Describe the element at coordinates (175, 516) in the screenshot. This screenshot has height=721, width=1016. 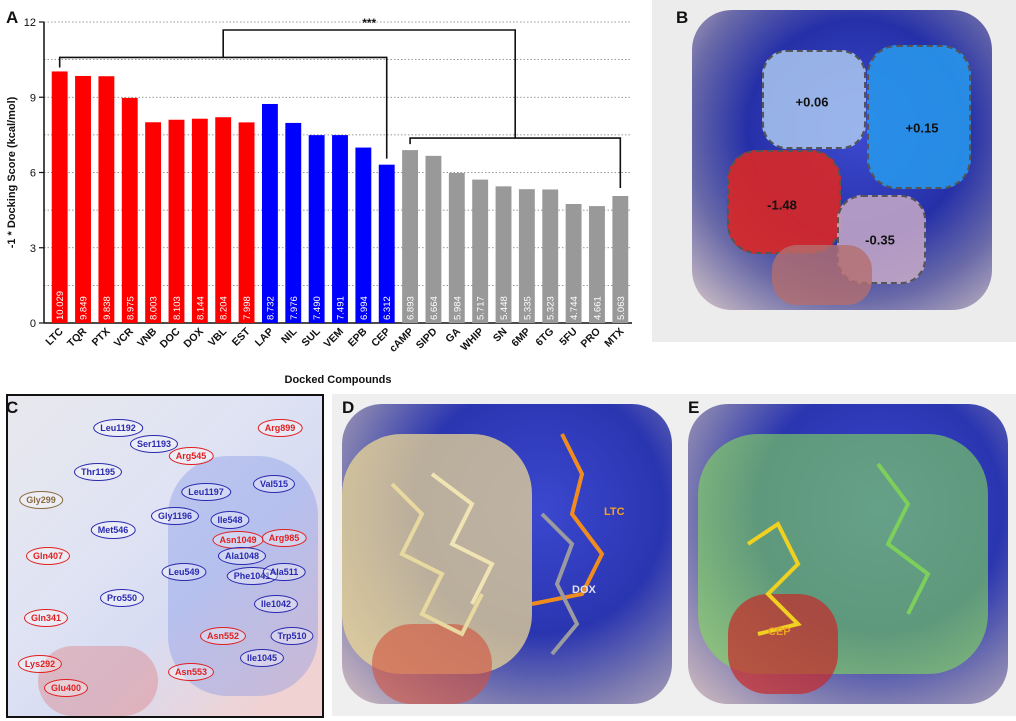
I see `residue-label: Gly1196` at that location.